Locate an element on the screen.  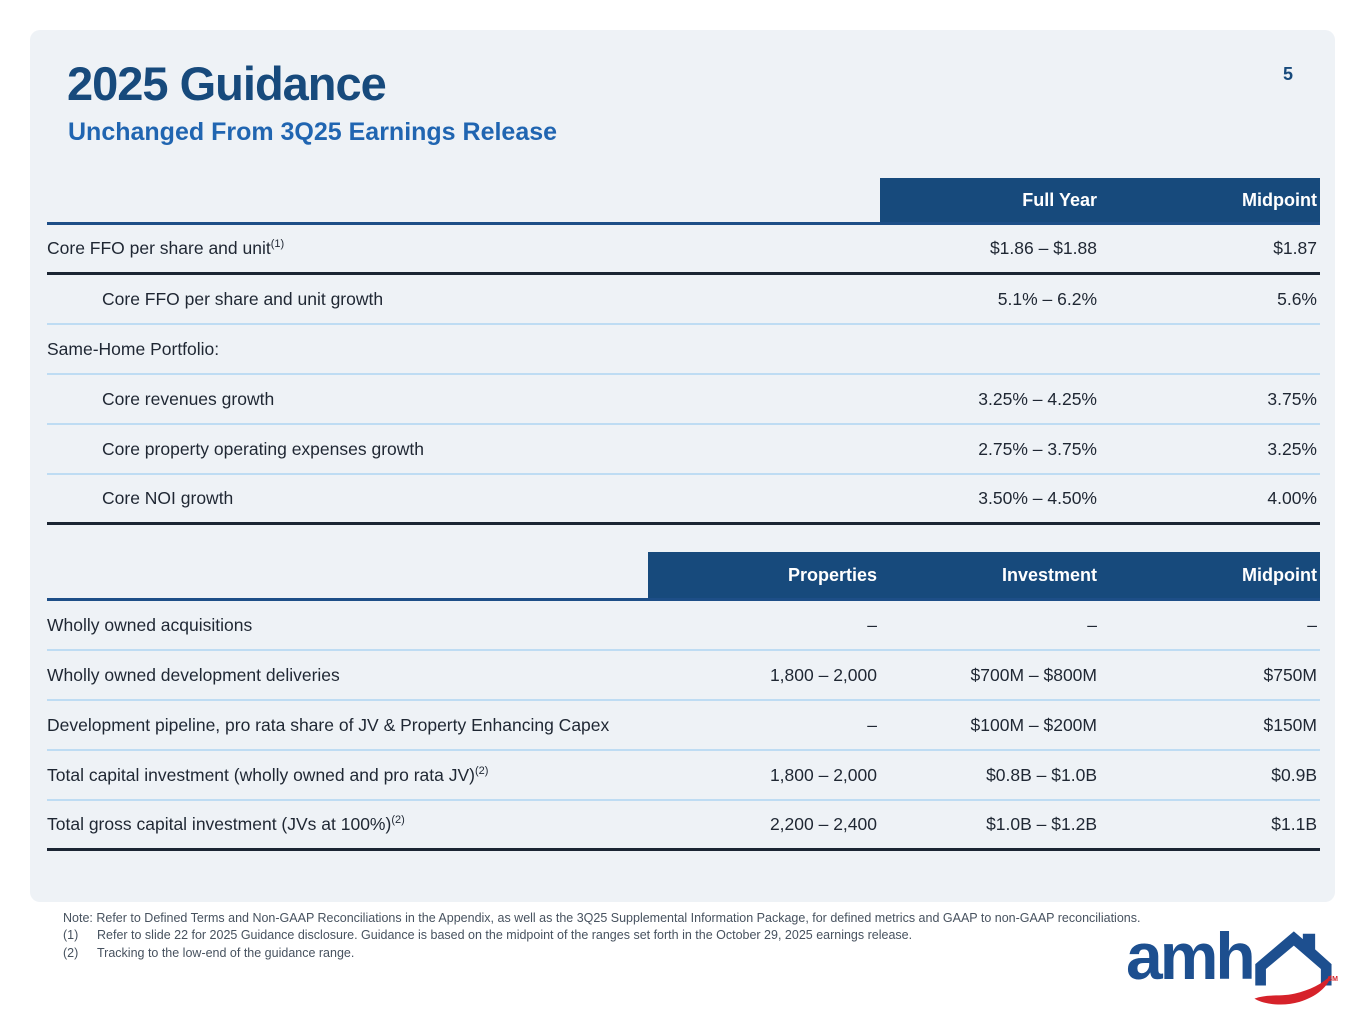
cell-midpoint: $1.87 is located at coordinates (1295, 248).